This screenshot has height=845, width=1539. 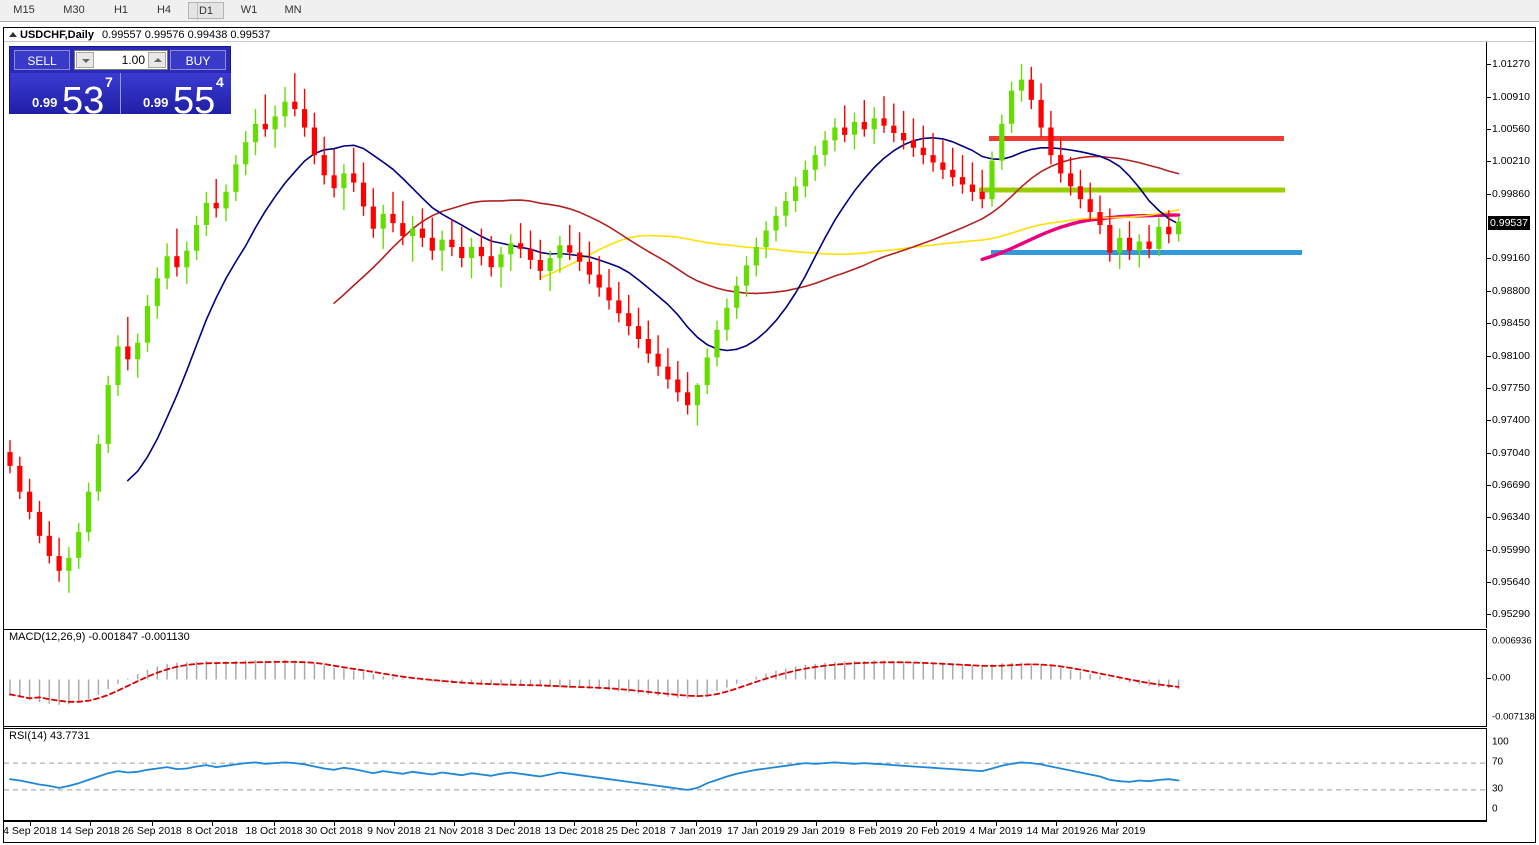 I want to click on timeframe-h1: H1, so click(x=121, y=10).